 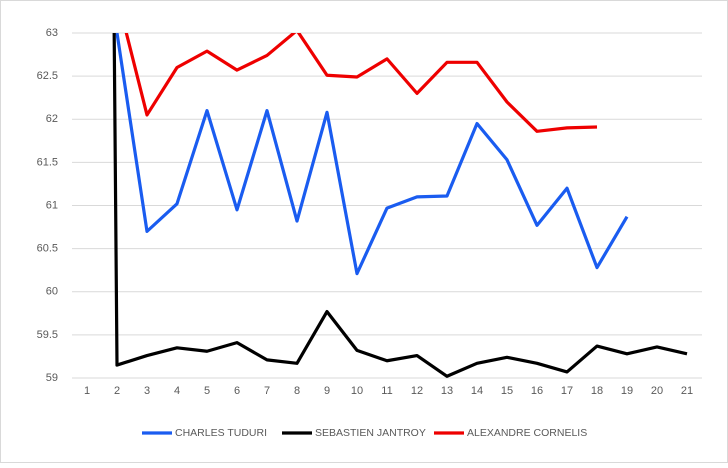 I want to click on x-tick-label: 9, so click(x=327, y=391).